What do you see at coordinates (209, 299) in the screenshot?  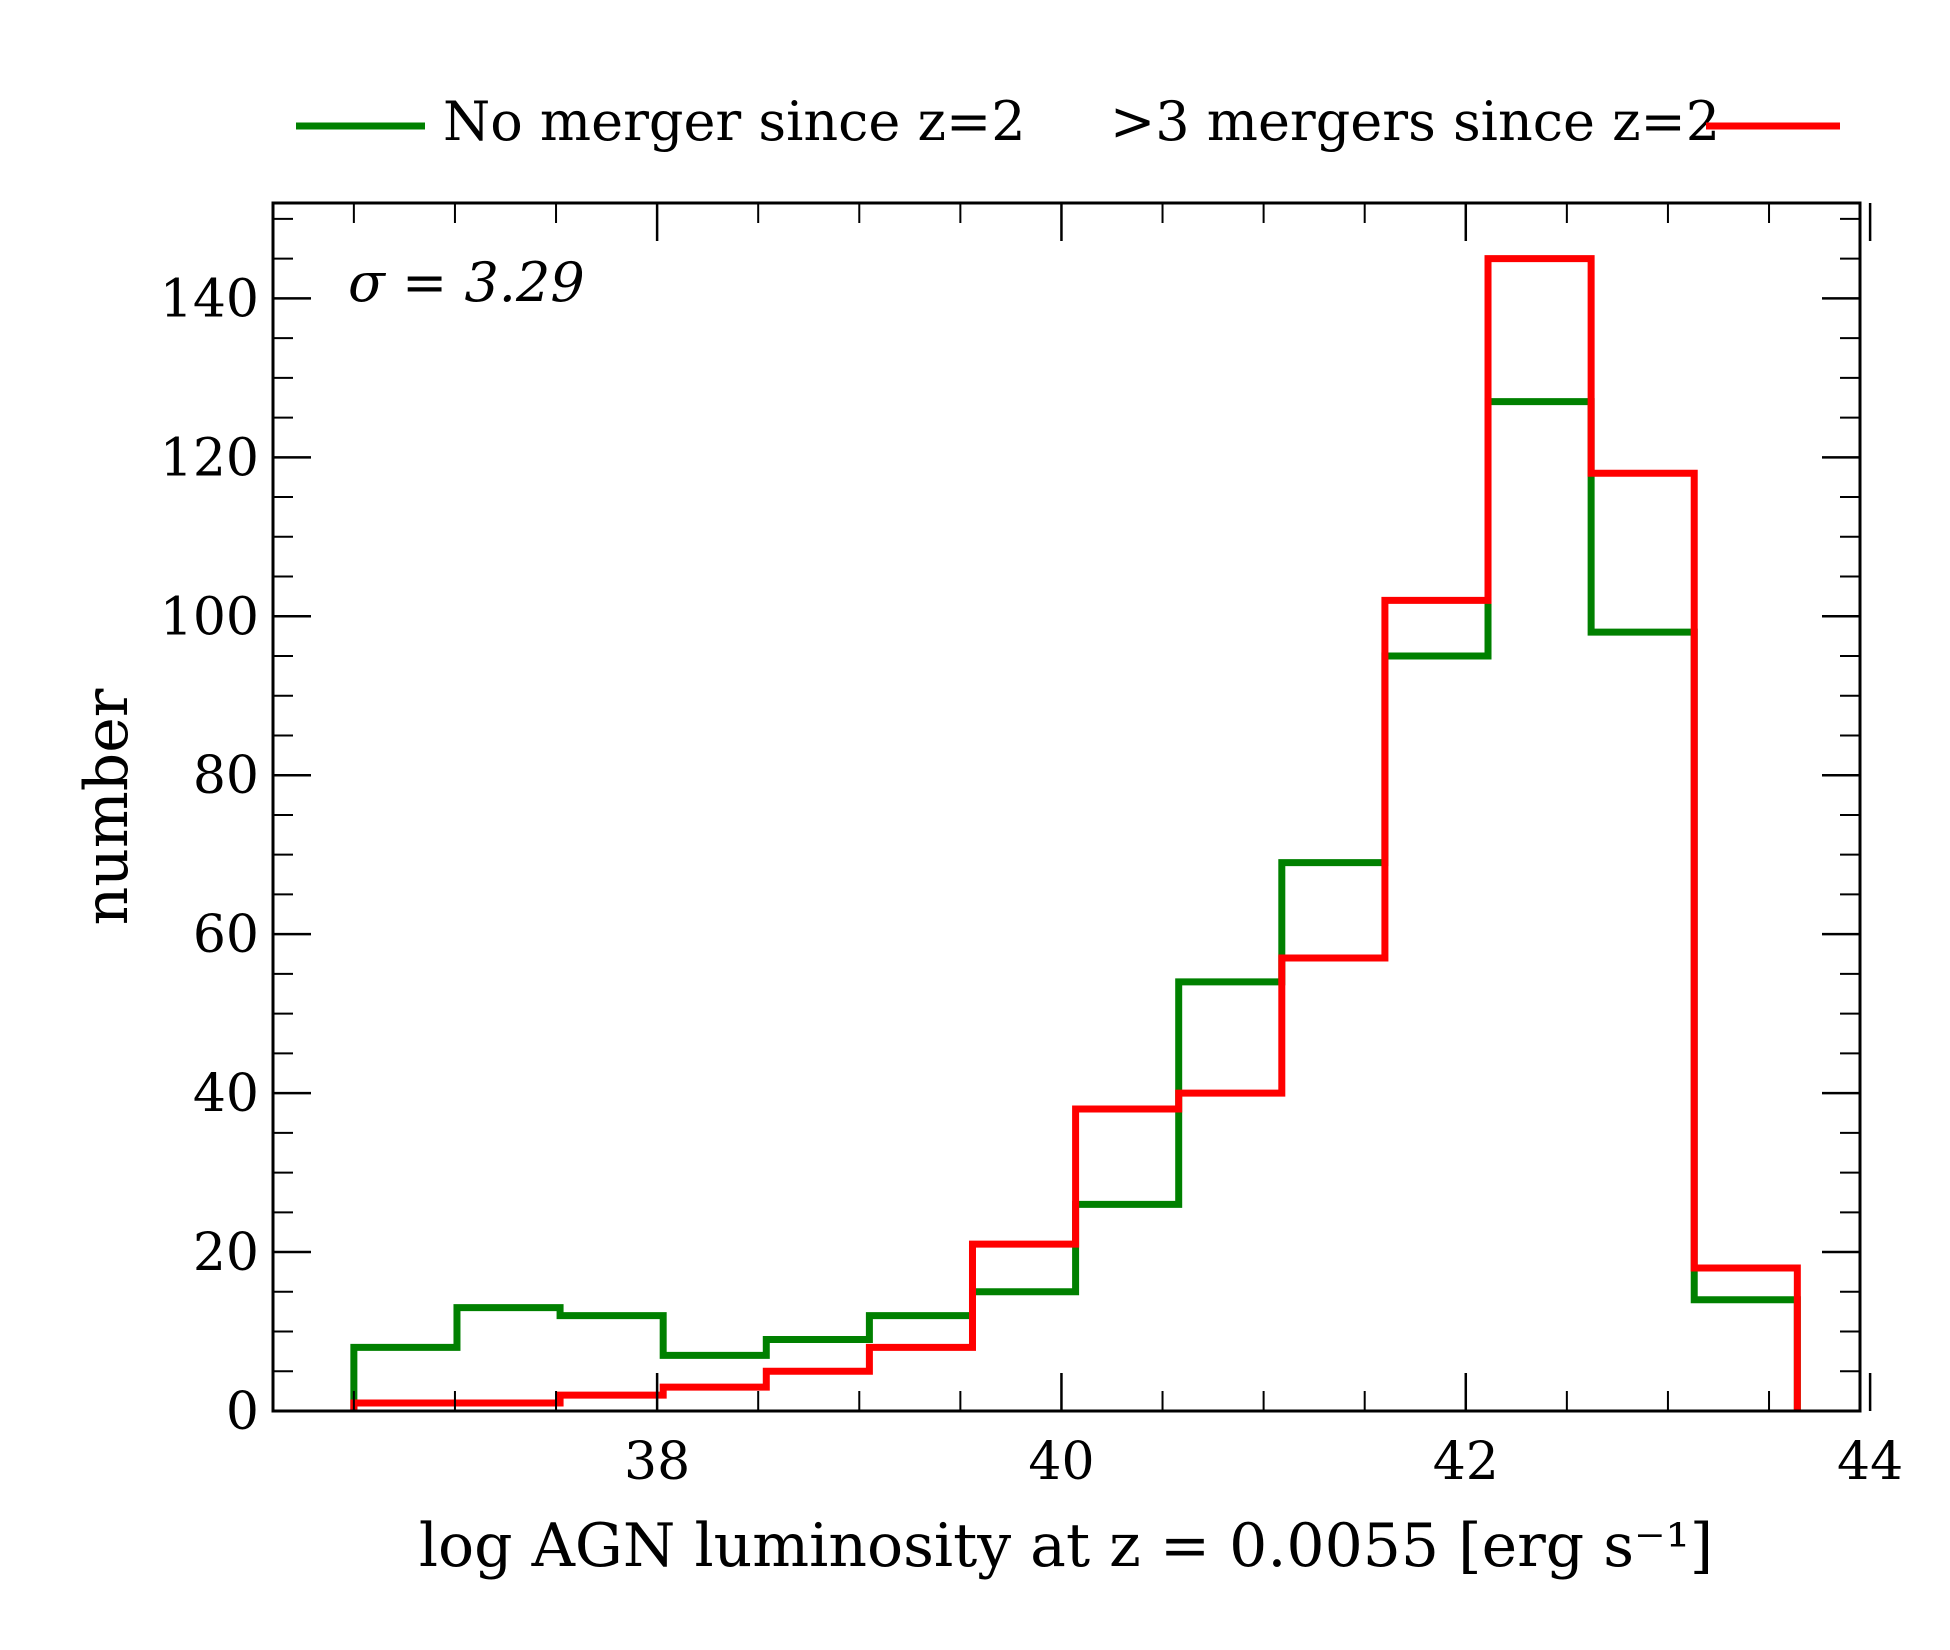 I see `y-tick-label: 140` at bounding box center [209, 299].